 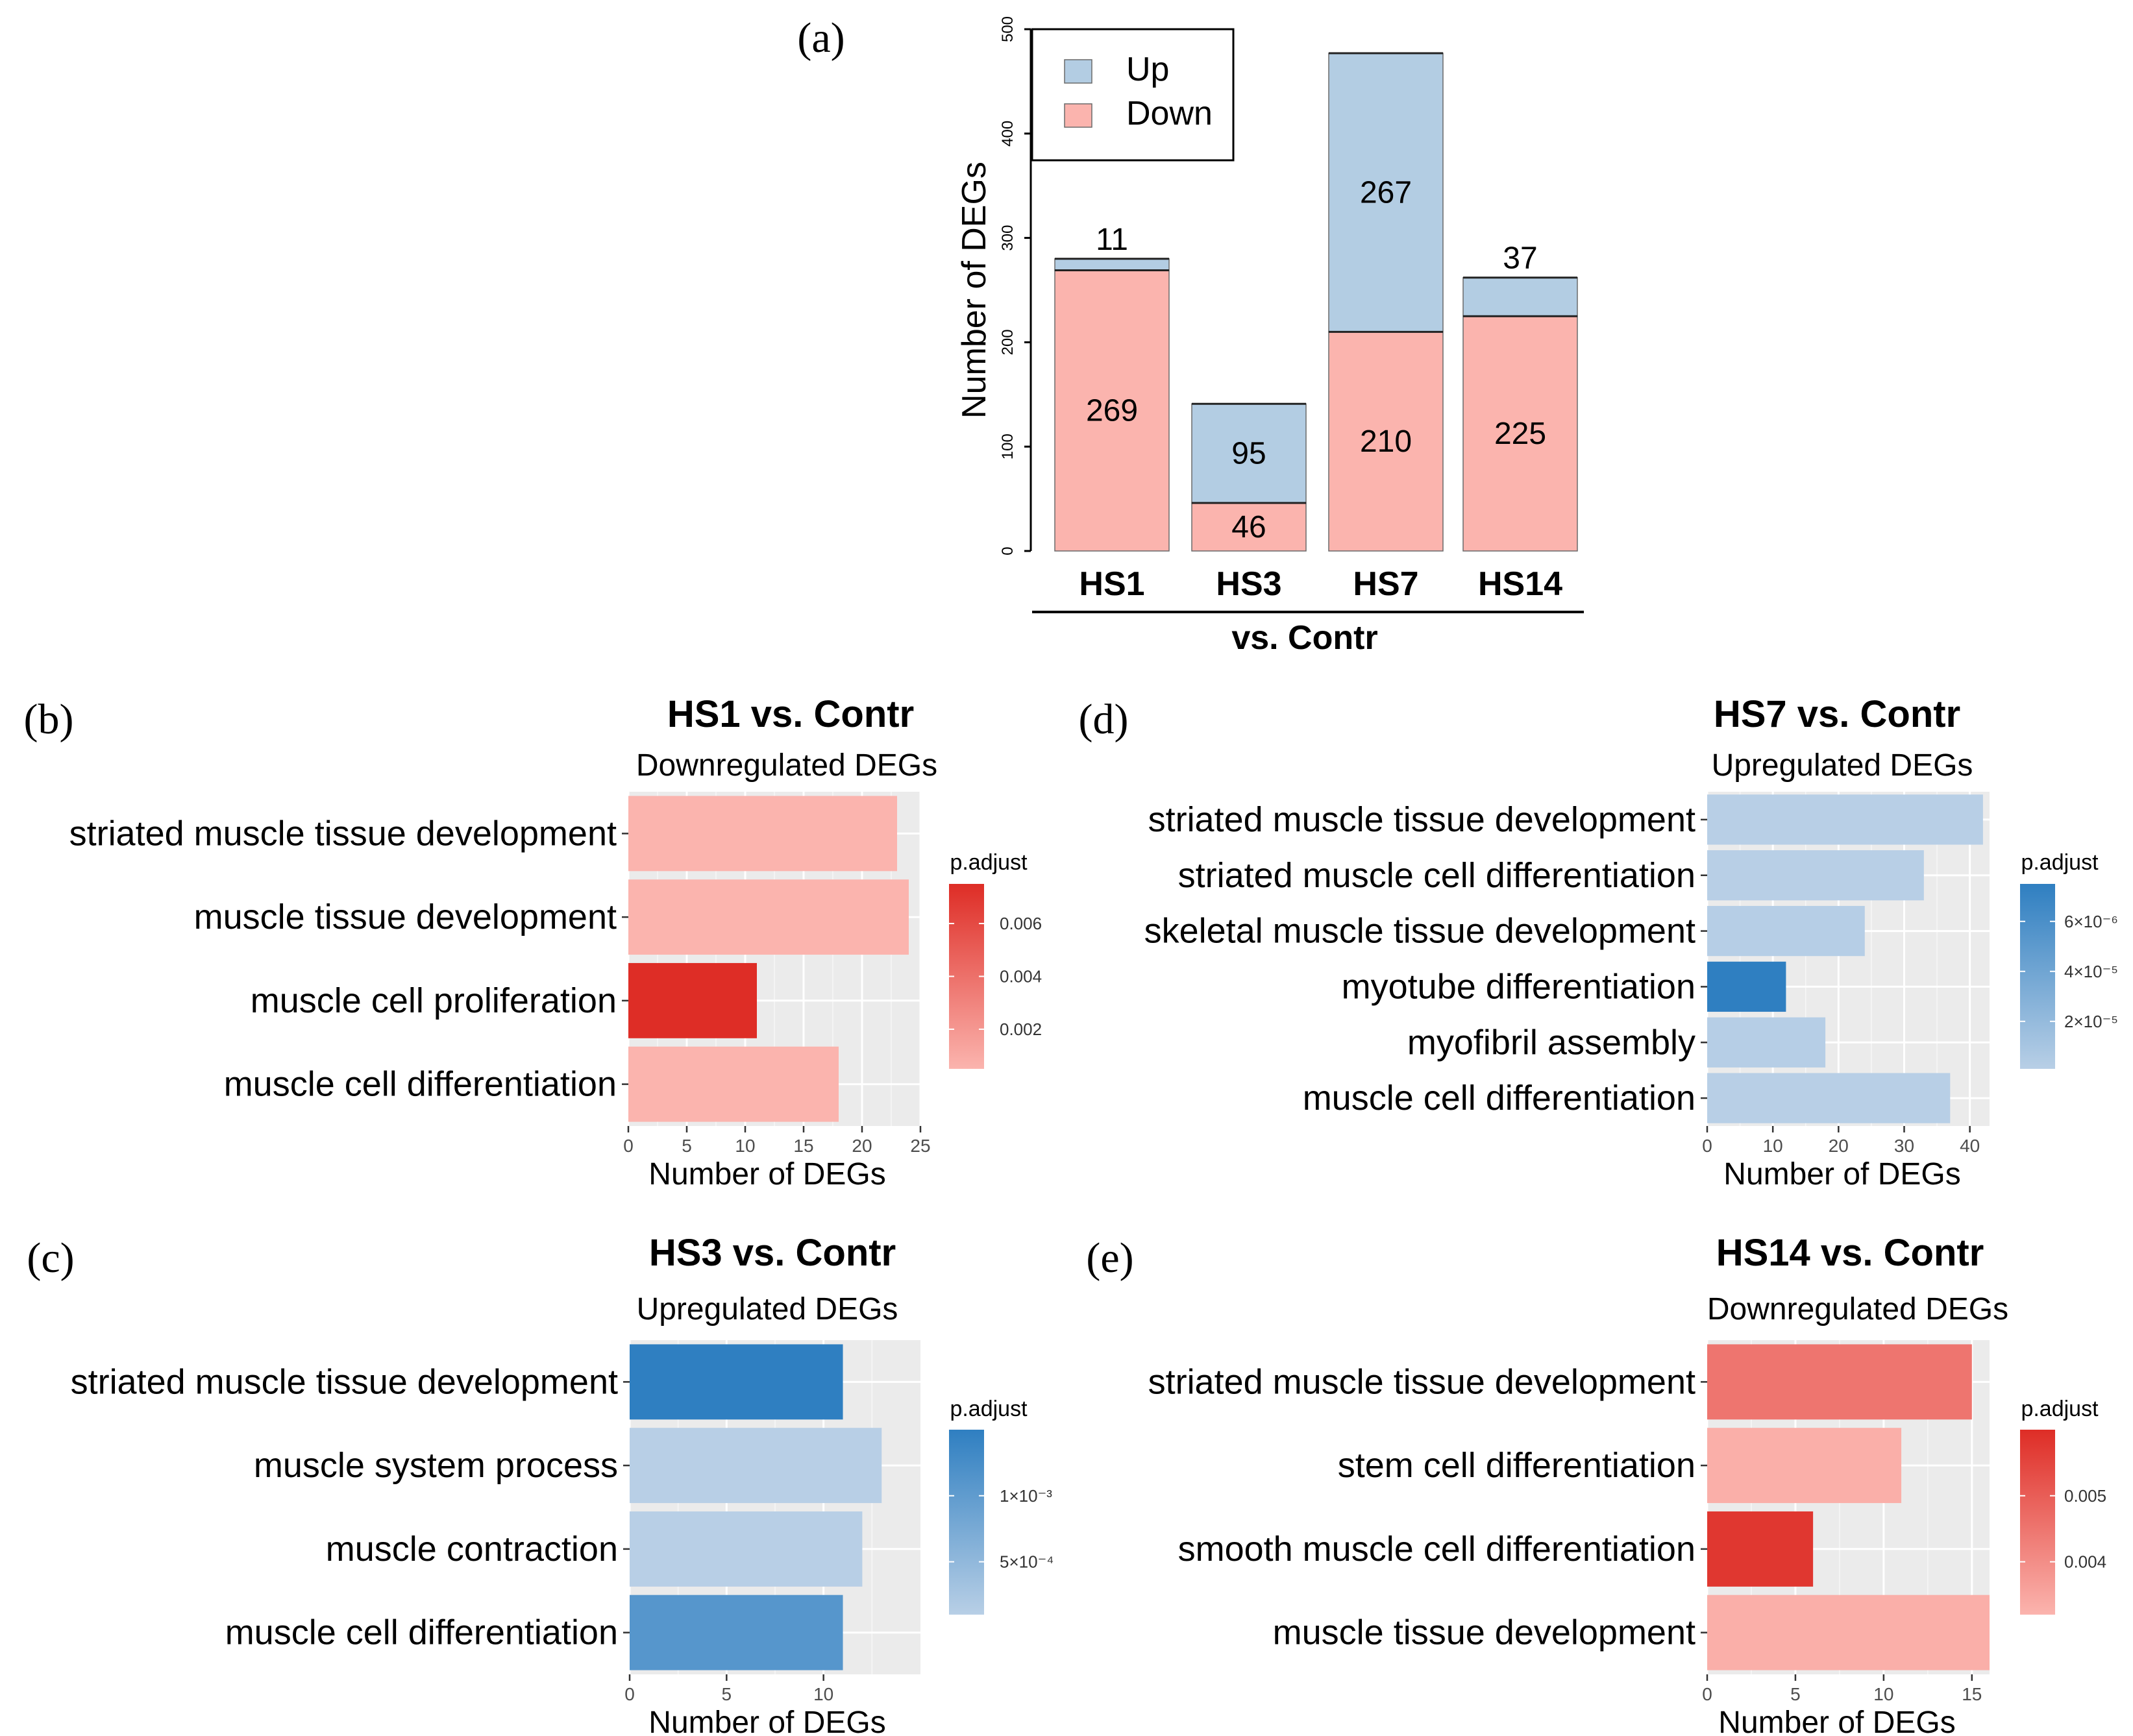 I want to click on x-tick-label-c: 0, so click(x=629, y=1694).